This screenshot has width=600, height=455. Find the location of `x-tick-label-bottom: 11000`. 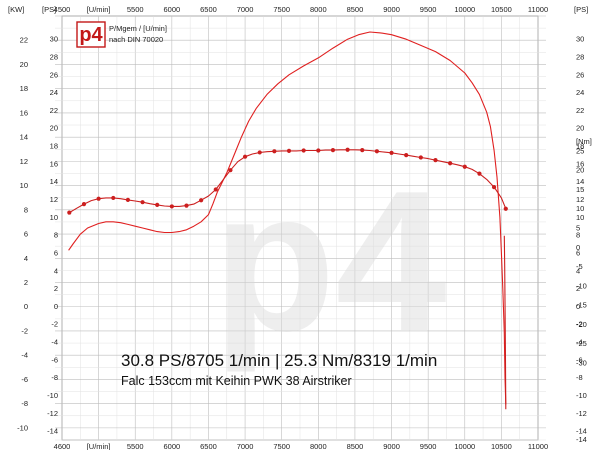

x-tick-label-bottom: 11000 is located at coordinates (538, 446).